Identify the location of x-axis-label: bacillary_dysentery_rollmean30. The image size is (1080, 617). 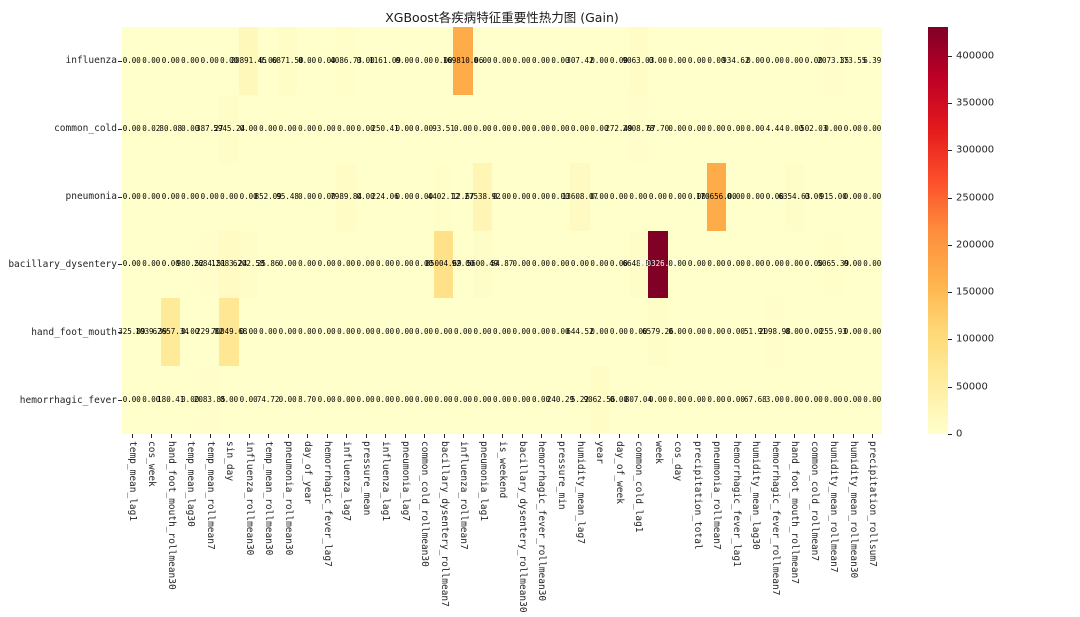
(522, 527).